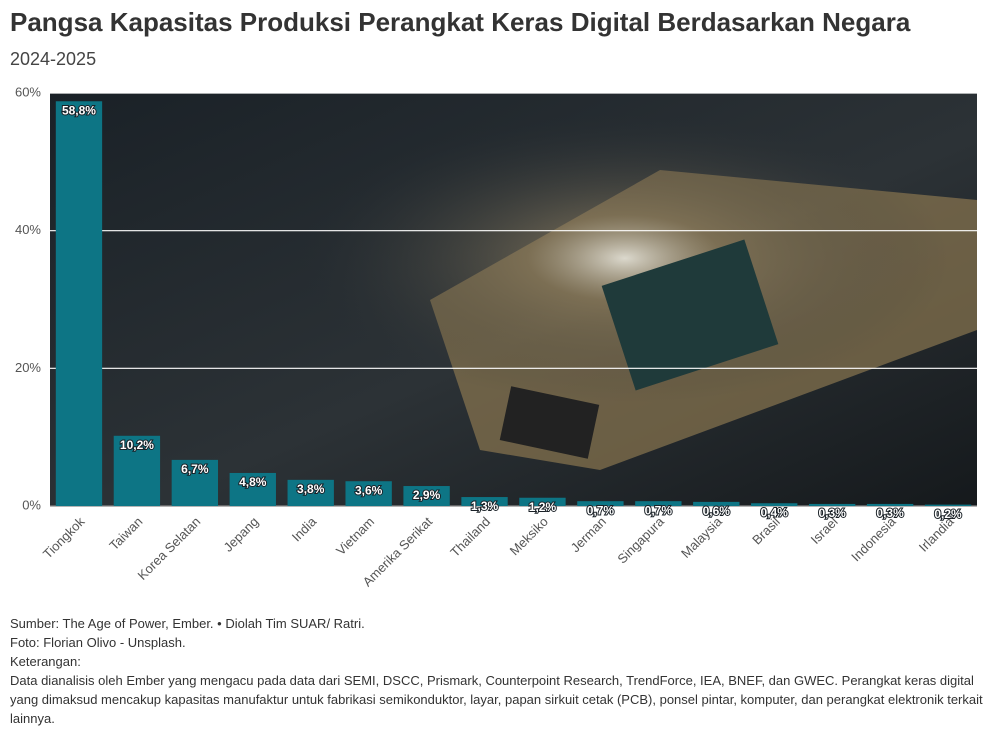  What do you see at coordinates (355, 536) in the screenshot?
I see `x-tick-label: Vietnam` at bounding box center [355, 536].